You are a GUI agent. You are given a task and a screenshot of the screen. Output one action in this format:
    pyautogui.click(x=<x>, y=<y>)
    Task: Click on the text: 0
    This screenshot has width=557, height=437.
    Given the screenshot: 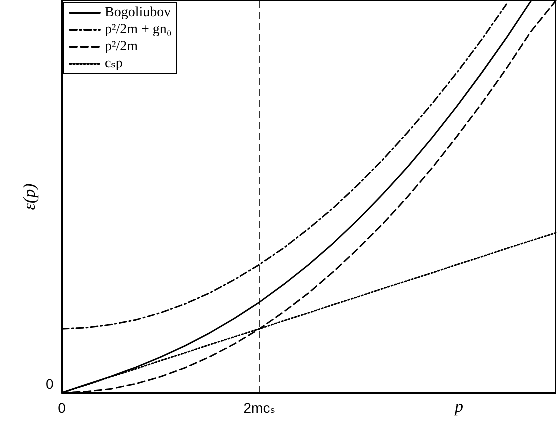 What is the action you would take?
    pyautogui.click(x=50, y=384)
    